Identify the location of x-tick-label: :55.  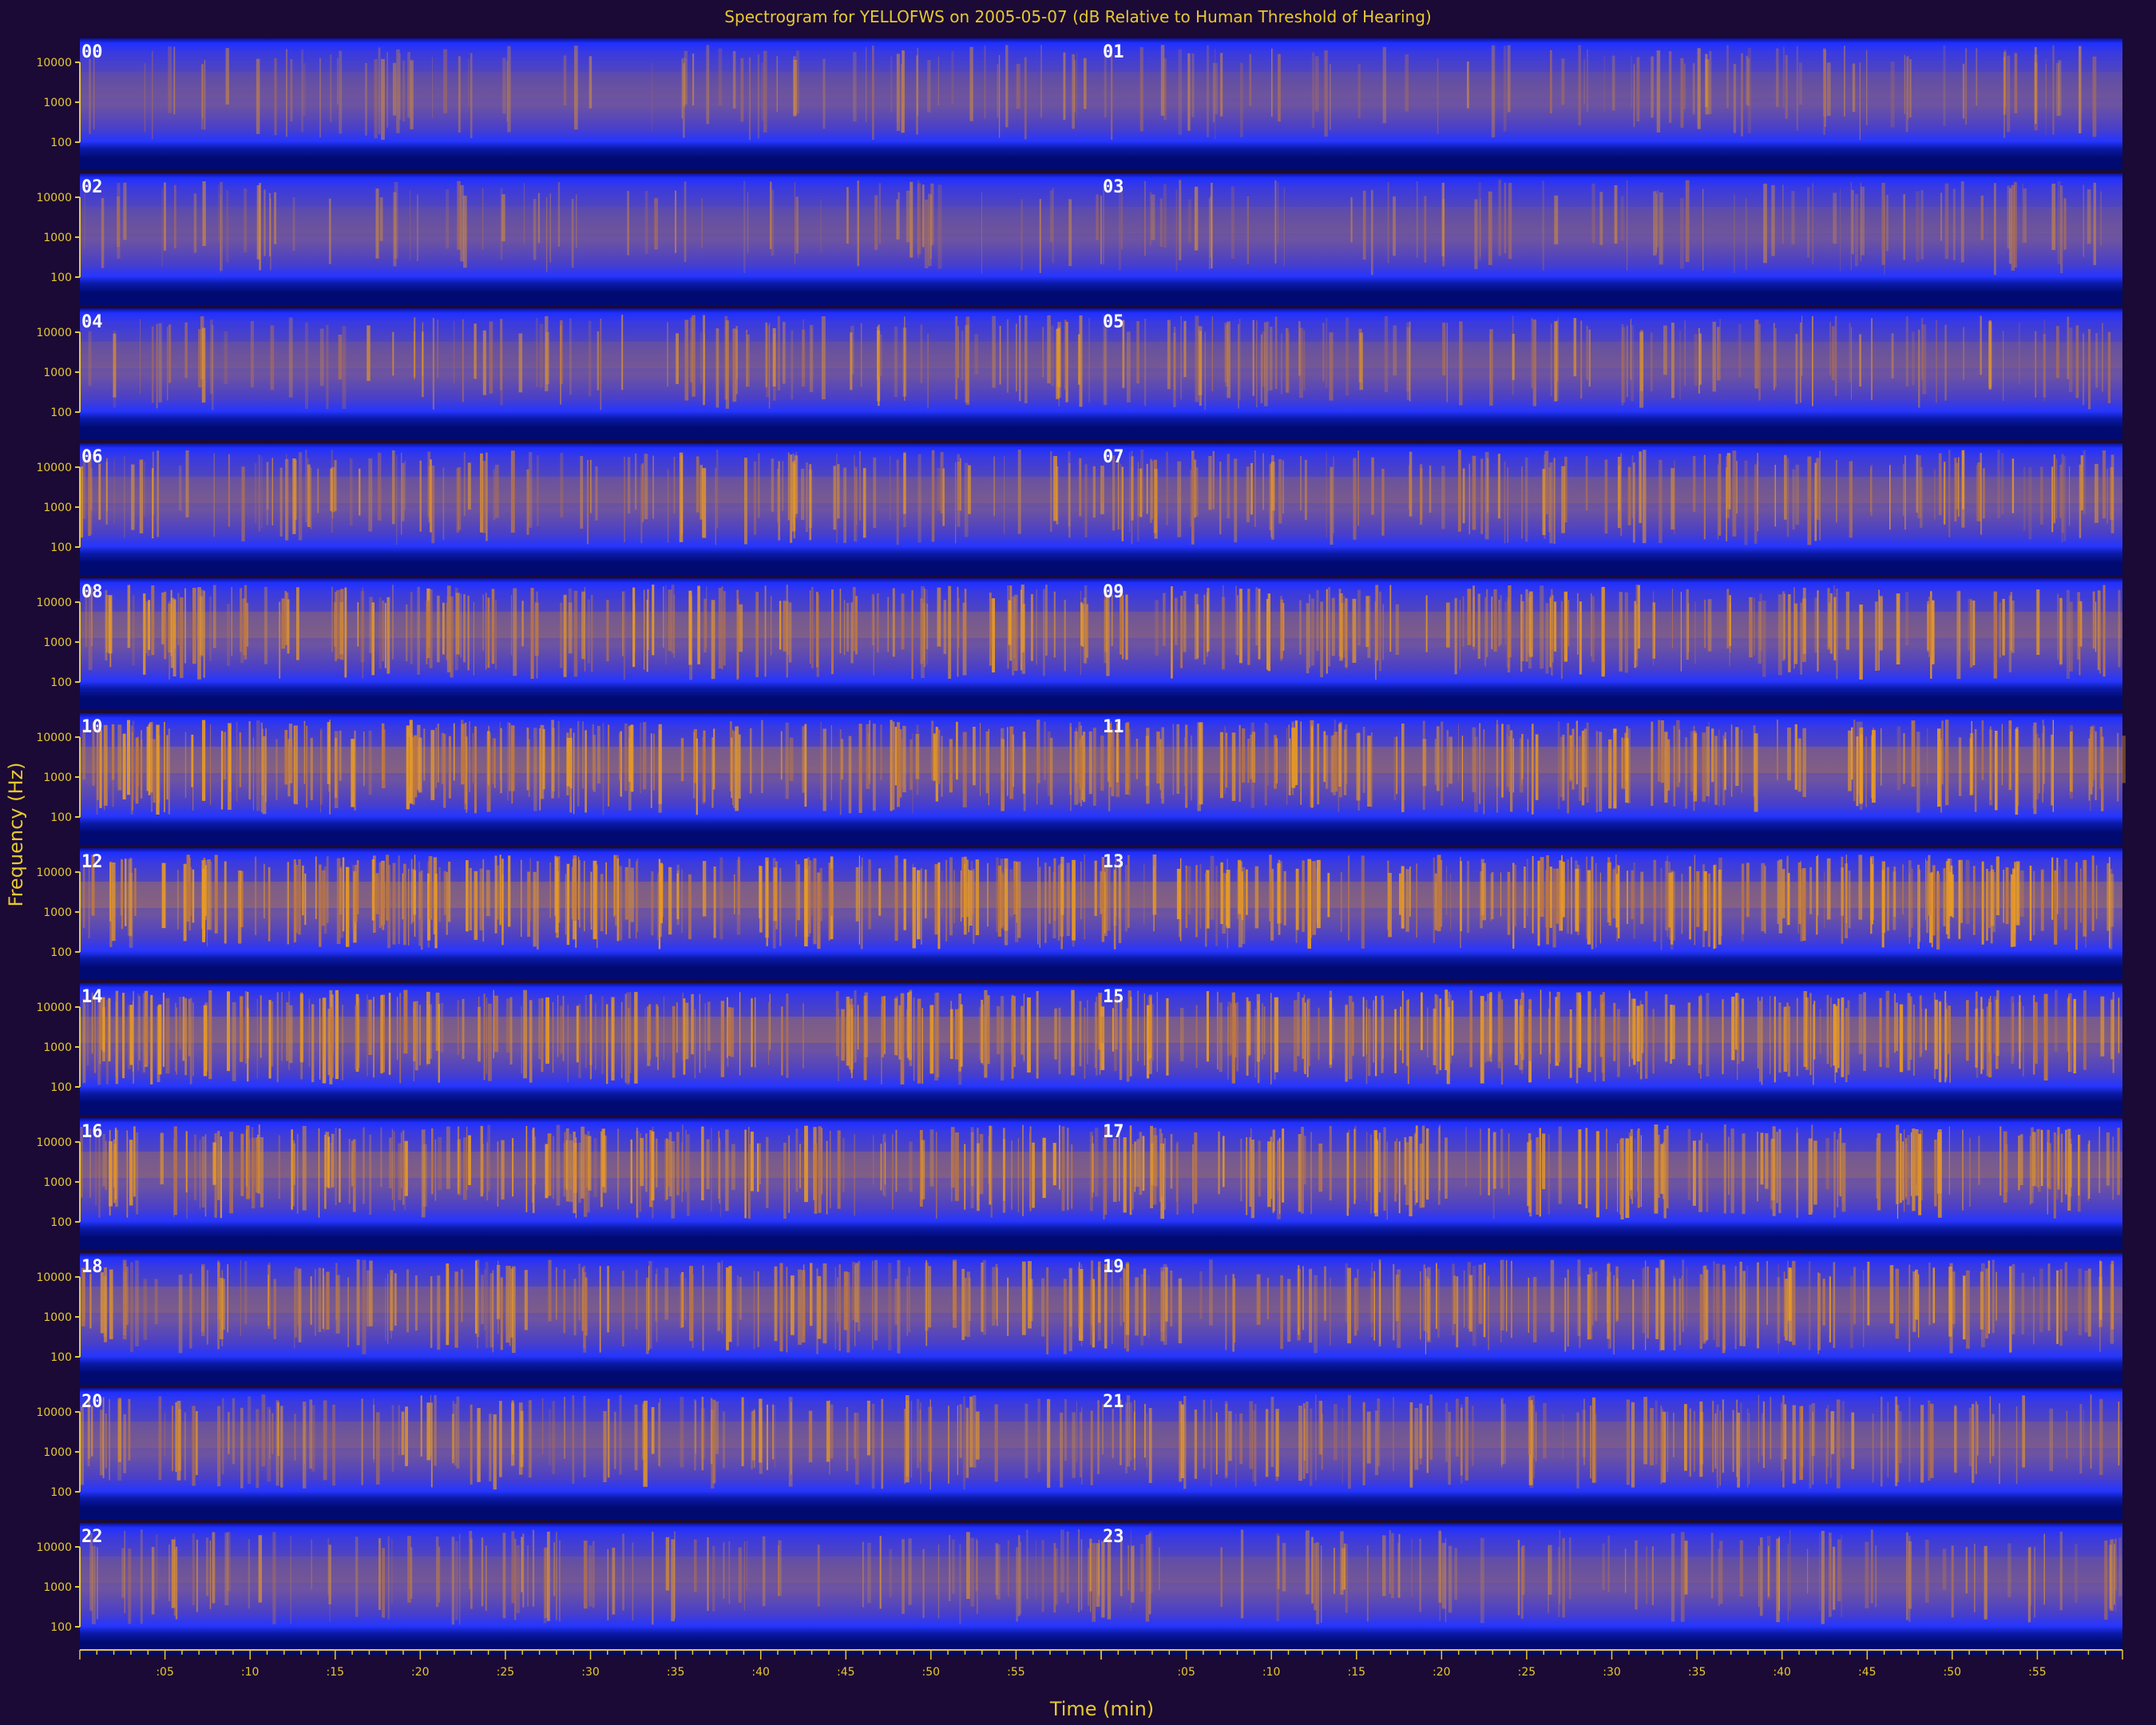
(2037, 1673).